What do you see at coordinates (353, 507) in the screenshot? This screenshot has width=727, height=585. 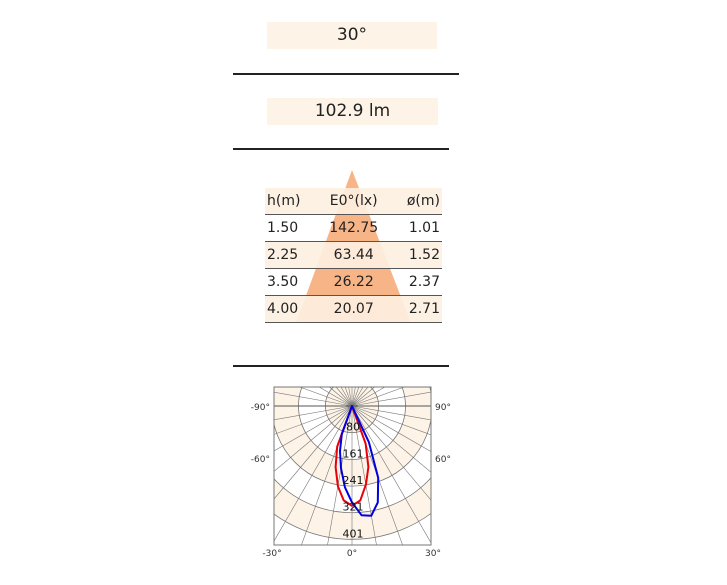 I see `ring-label: 321` at bounding box center [353, 507].